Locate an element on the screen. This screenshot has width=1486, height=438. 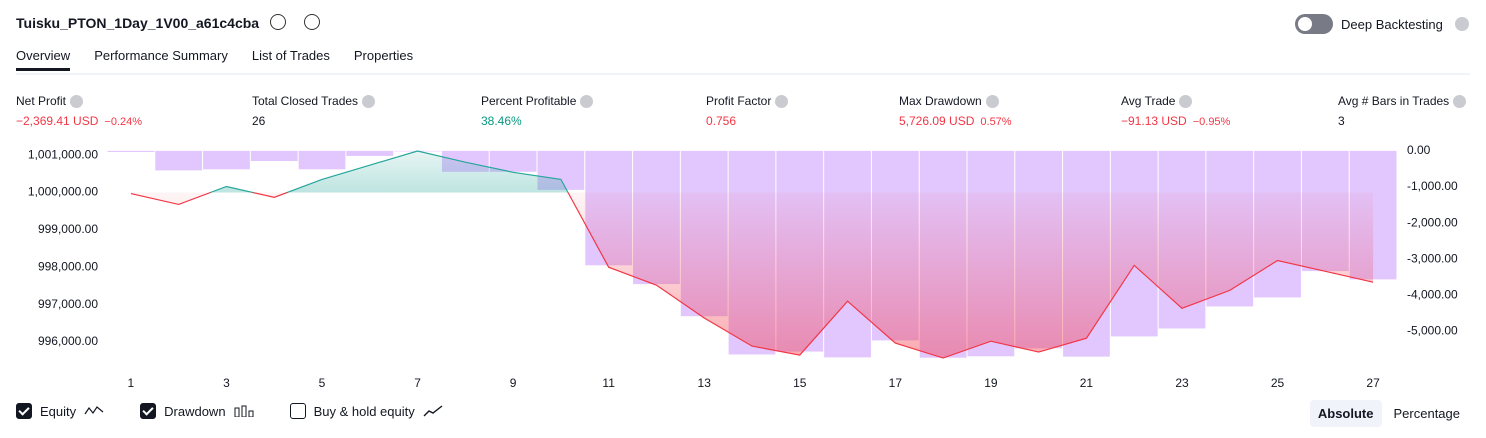
mode-switch: Absolute Percentage is located at coordinates (1388, 413).